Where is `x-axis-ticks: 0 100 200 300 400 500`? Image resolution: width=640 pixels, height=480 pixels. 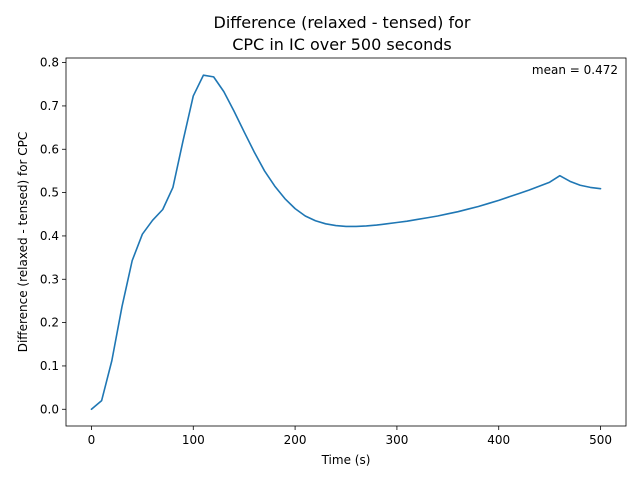 x-axis-ticks: 0 100 200 300 400 500 is located at coordinates (350, 436).